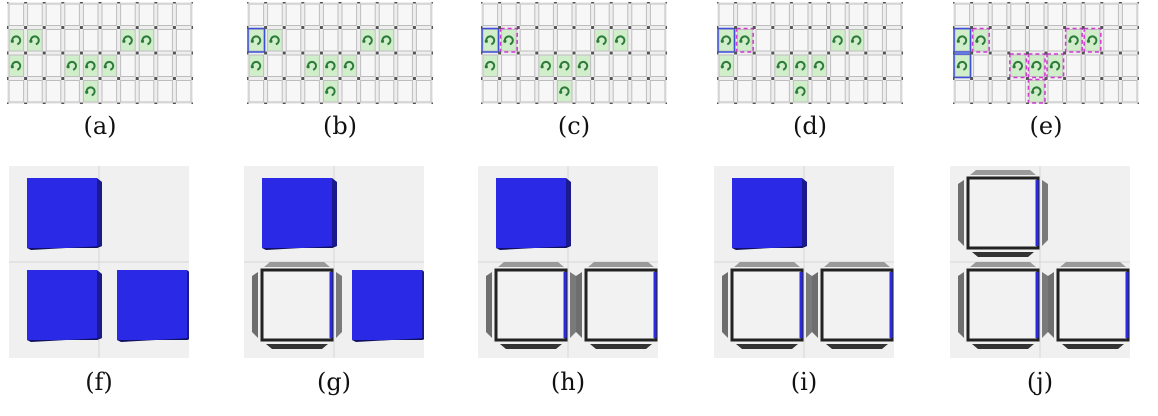  I want to click on hollow-frame, so click(1003, 213).